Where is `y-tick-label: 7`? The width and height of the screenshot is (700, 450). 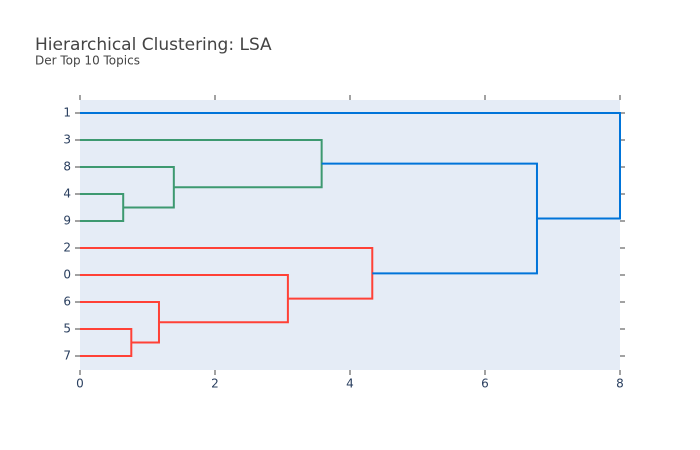 y-tick-label: 7 is located at coordinates (67, 356).